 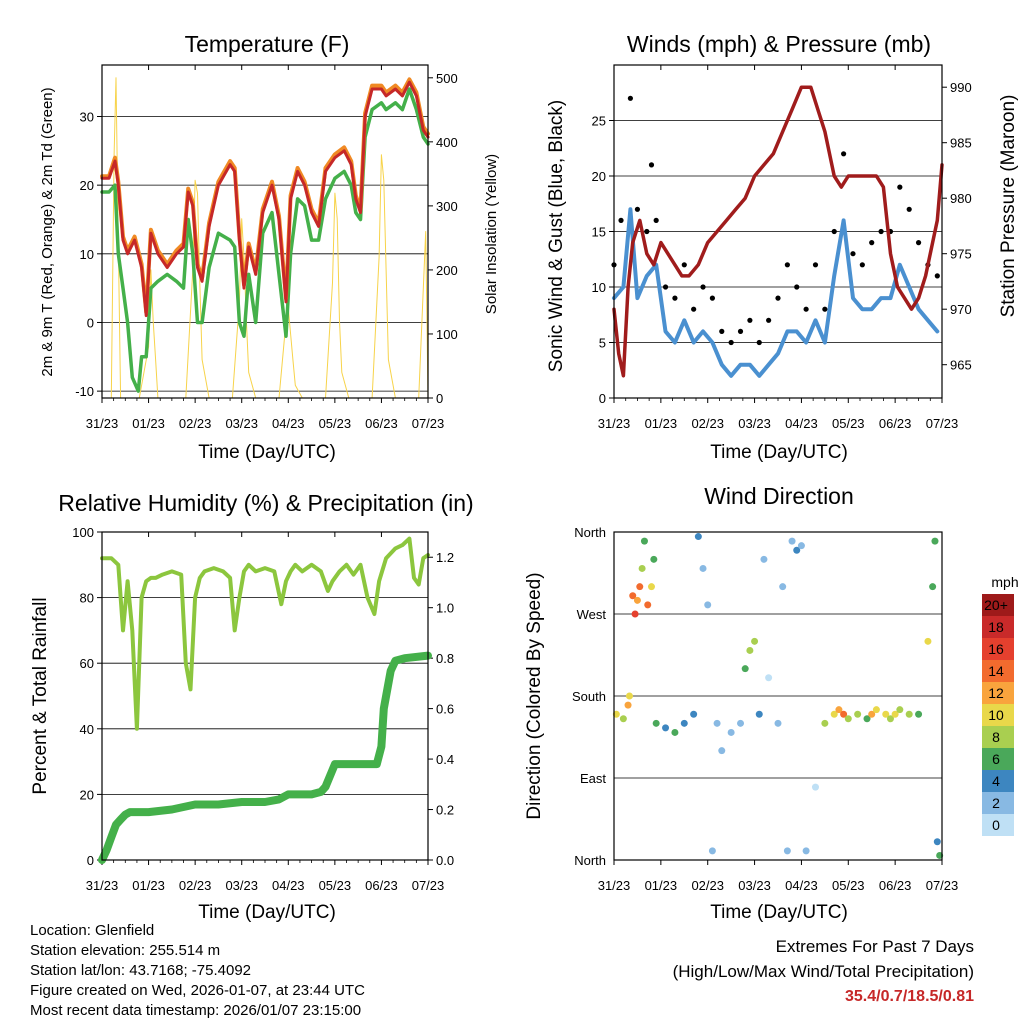 What do you see at coordinates (265, 633) in the screenshot?
I see `rh-line` at bounding box center [265, 633].